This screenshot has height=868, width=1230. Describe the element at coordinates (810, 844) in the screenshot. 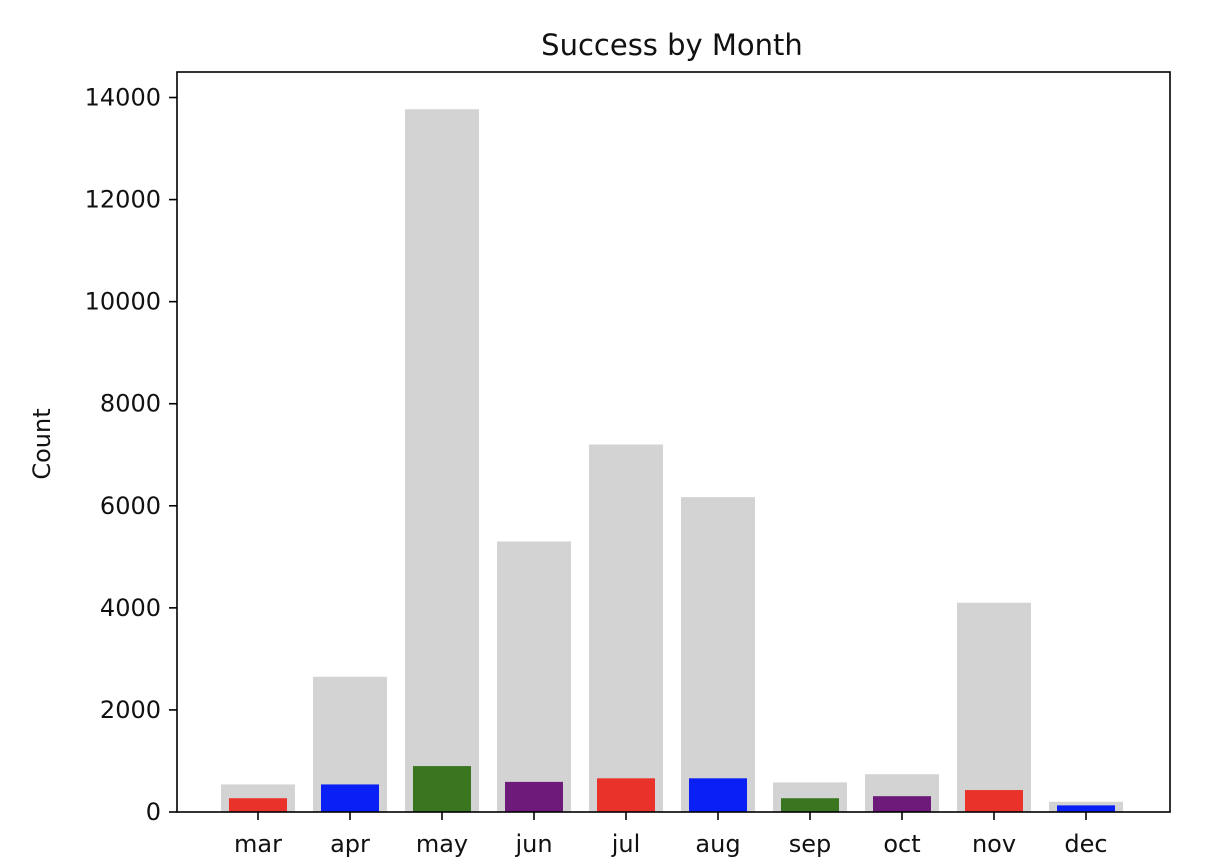

I see `x-tick-label-sep: sep` at that location.